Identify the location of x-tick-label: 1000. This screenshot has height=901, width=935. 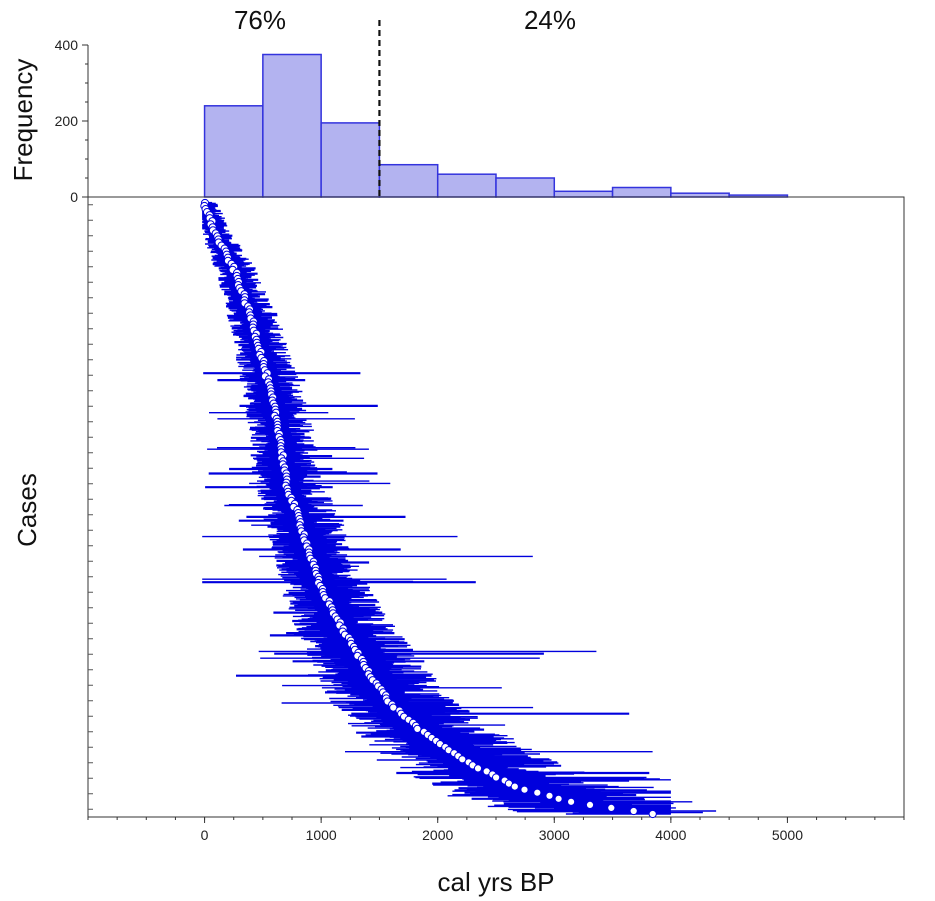
(321, 835).